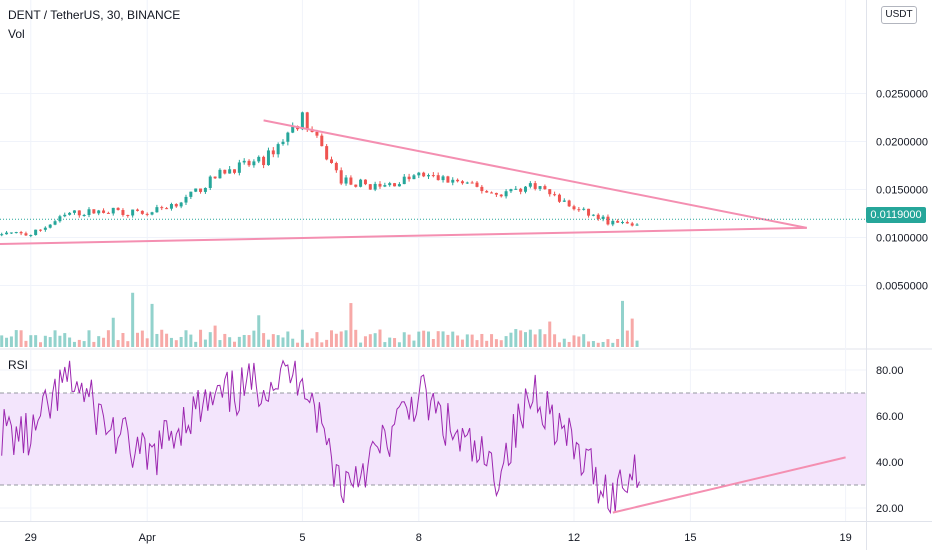 Image resolution: width=932 pixels, height=550 pixels. What do you see at coordinates (94, 15) in the screenshot?
I see `symbol-title: DENT / TetherUS, 30, BINANCE` at bounding box center [94, 15].